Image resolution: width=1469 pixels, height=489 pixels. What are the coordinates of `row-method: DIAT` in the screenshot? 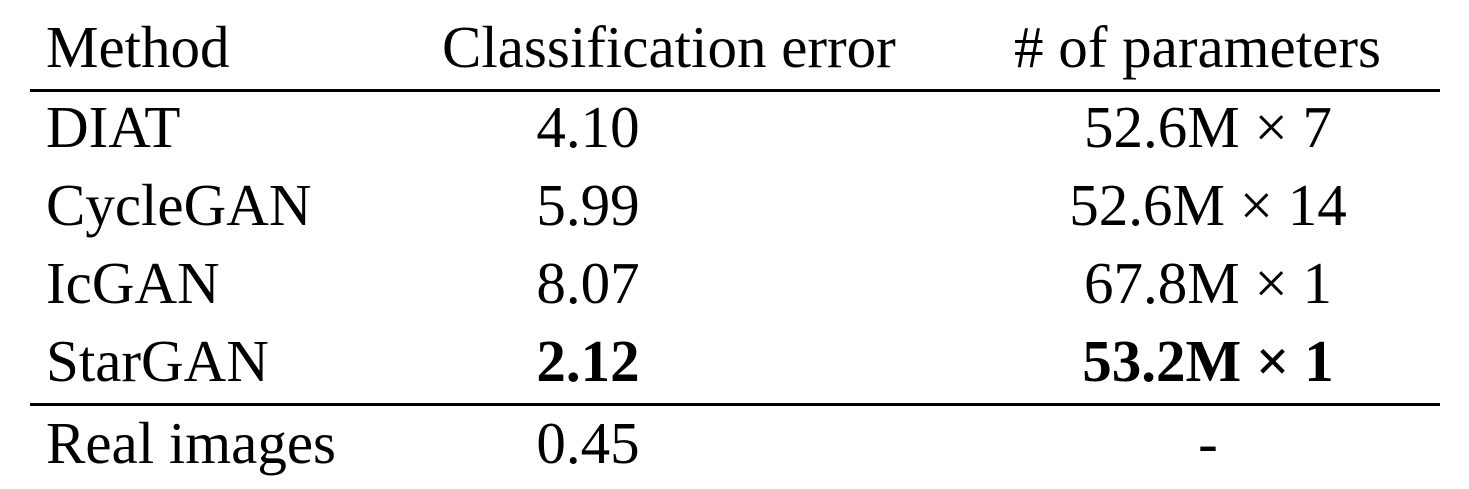 It's located at (113, 127).